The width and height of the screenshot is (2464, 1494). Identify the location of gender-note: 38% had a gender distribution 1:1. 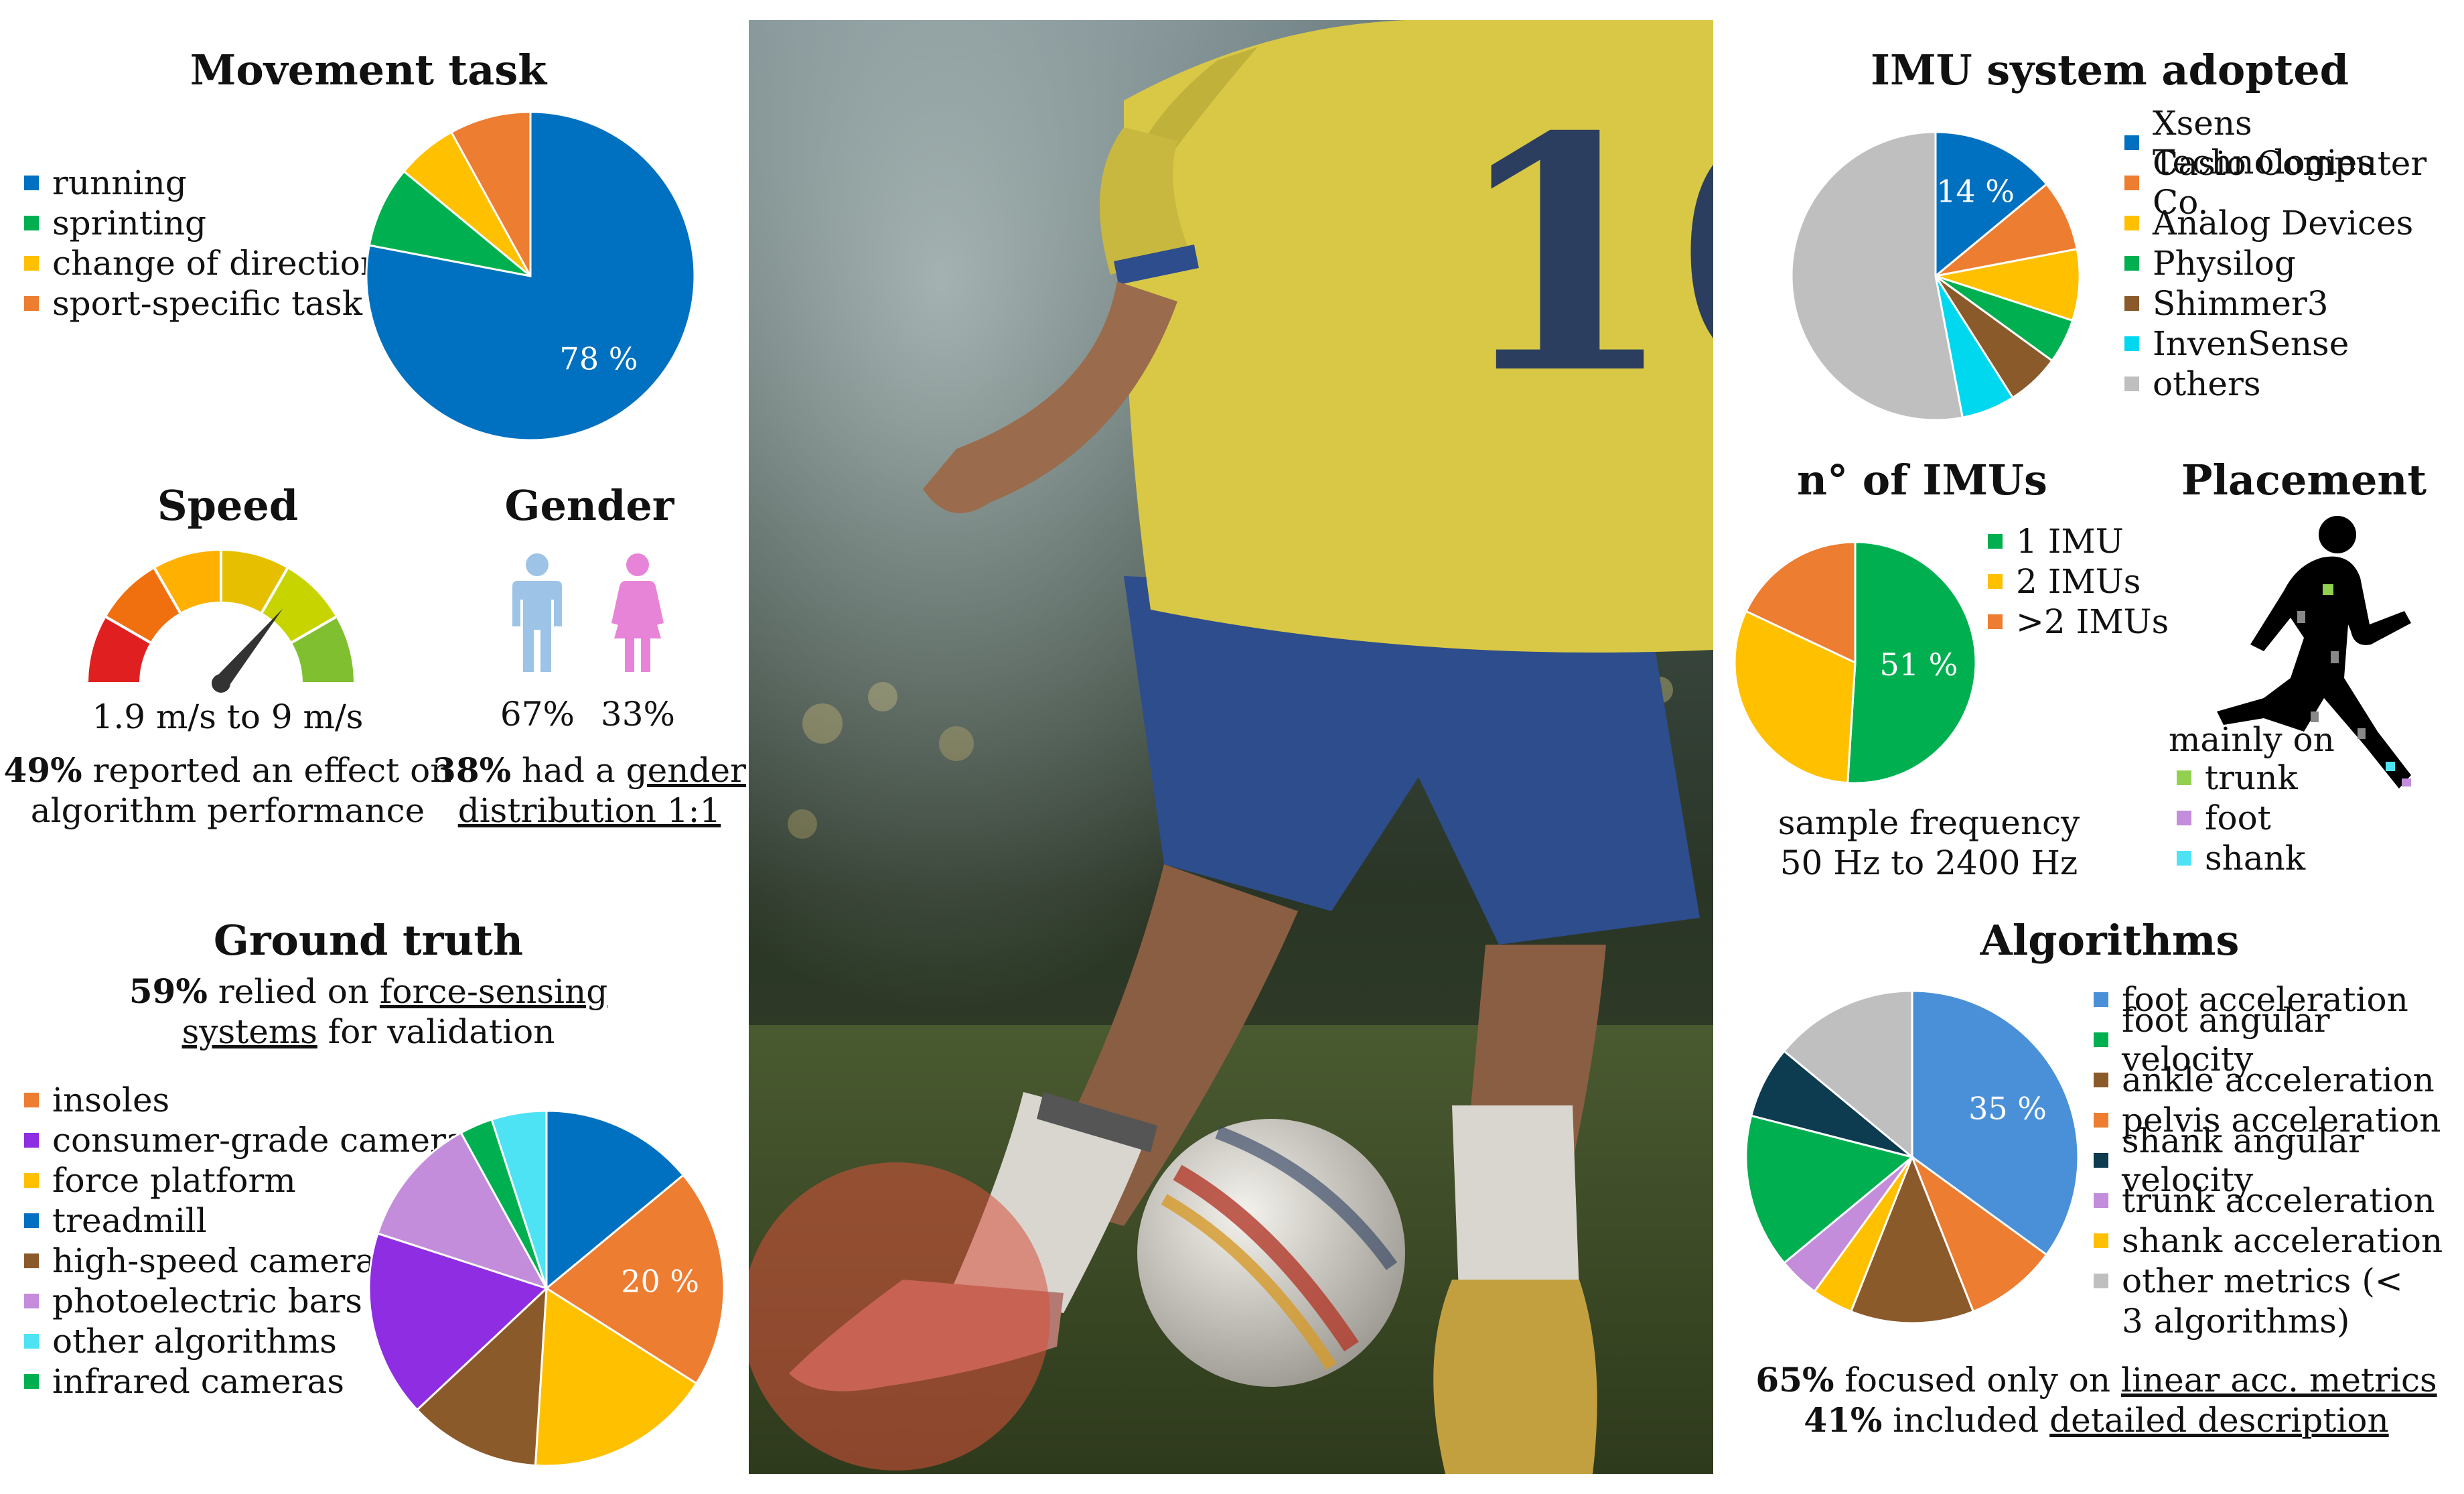
(589, 790).